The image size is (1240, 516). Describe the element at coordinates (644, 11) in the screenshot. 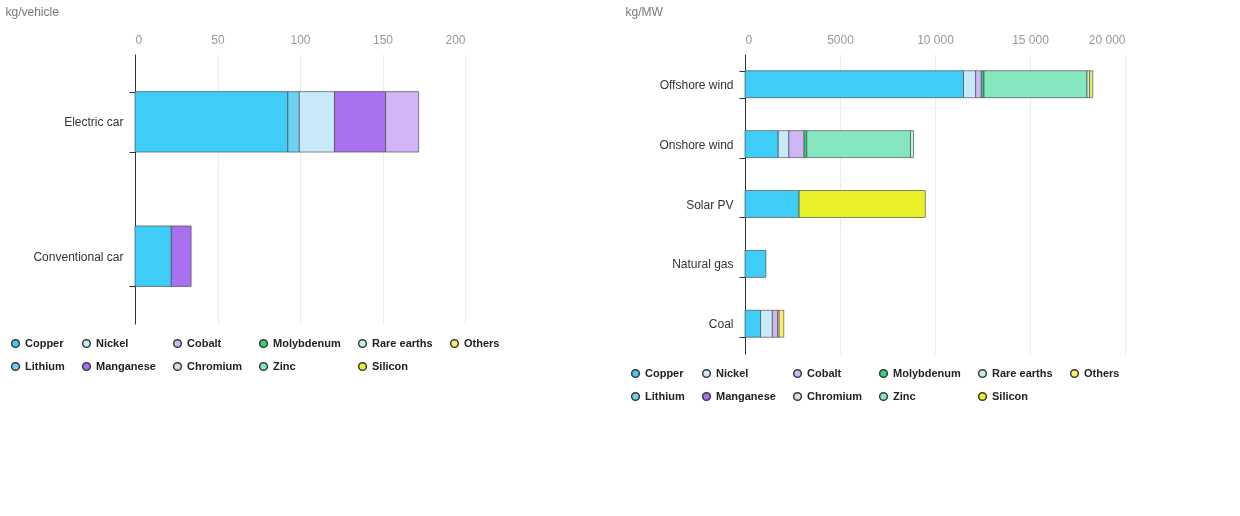

I see `x-axis-title: kg/MW` at that location.